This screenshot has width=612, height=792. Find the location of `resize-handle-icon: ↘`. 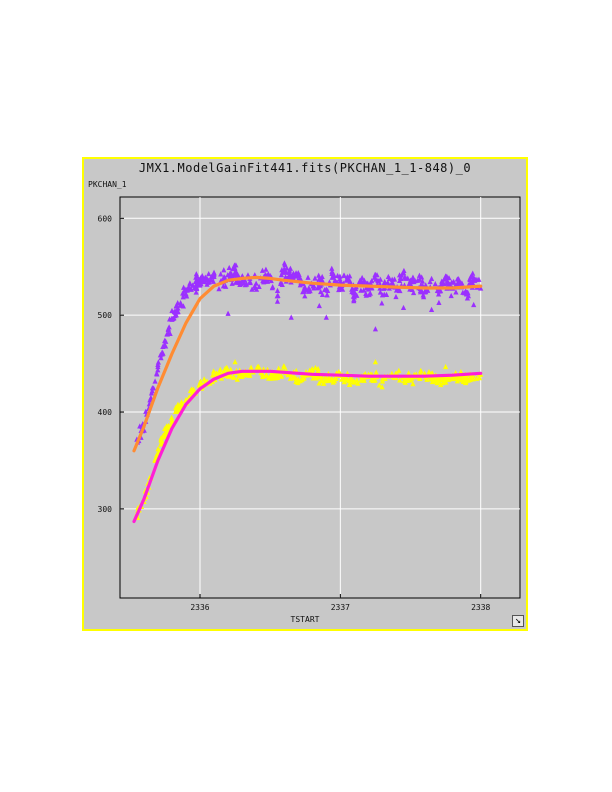

resize-handle-icon: ↘ is located at coordinates (518, 621).